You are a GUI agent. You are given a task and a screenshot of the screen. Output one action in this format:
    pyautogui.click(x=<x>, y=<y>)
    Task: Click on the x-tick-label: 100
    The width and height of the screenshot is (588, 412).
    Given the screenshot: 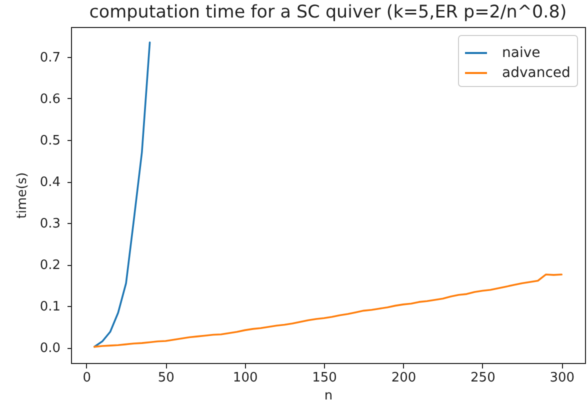 What is the action you would take?
    pyautogui.click(x=245, y=378)
    